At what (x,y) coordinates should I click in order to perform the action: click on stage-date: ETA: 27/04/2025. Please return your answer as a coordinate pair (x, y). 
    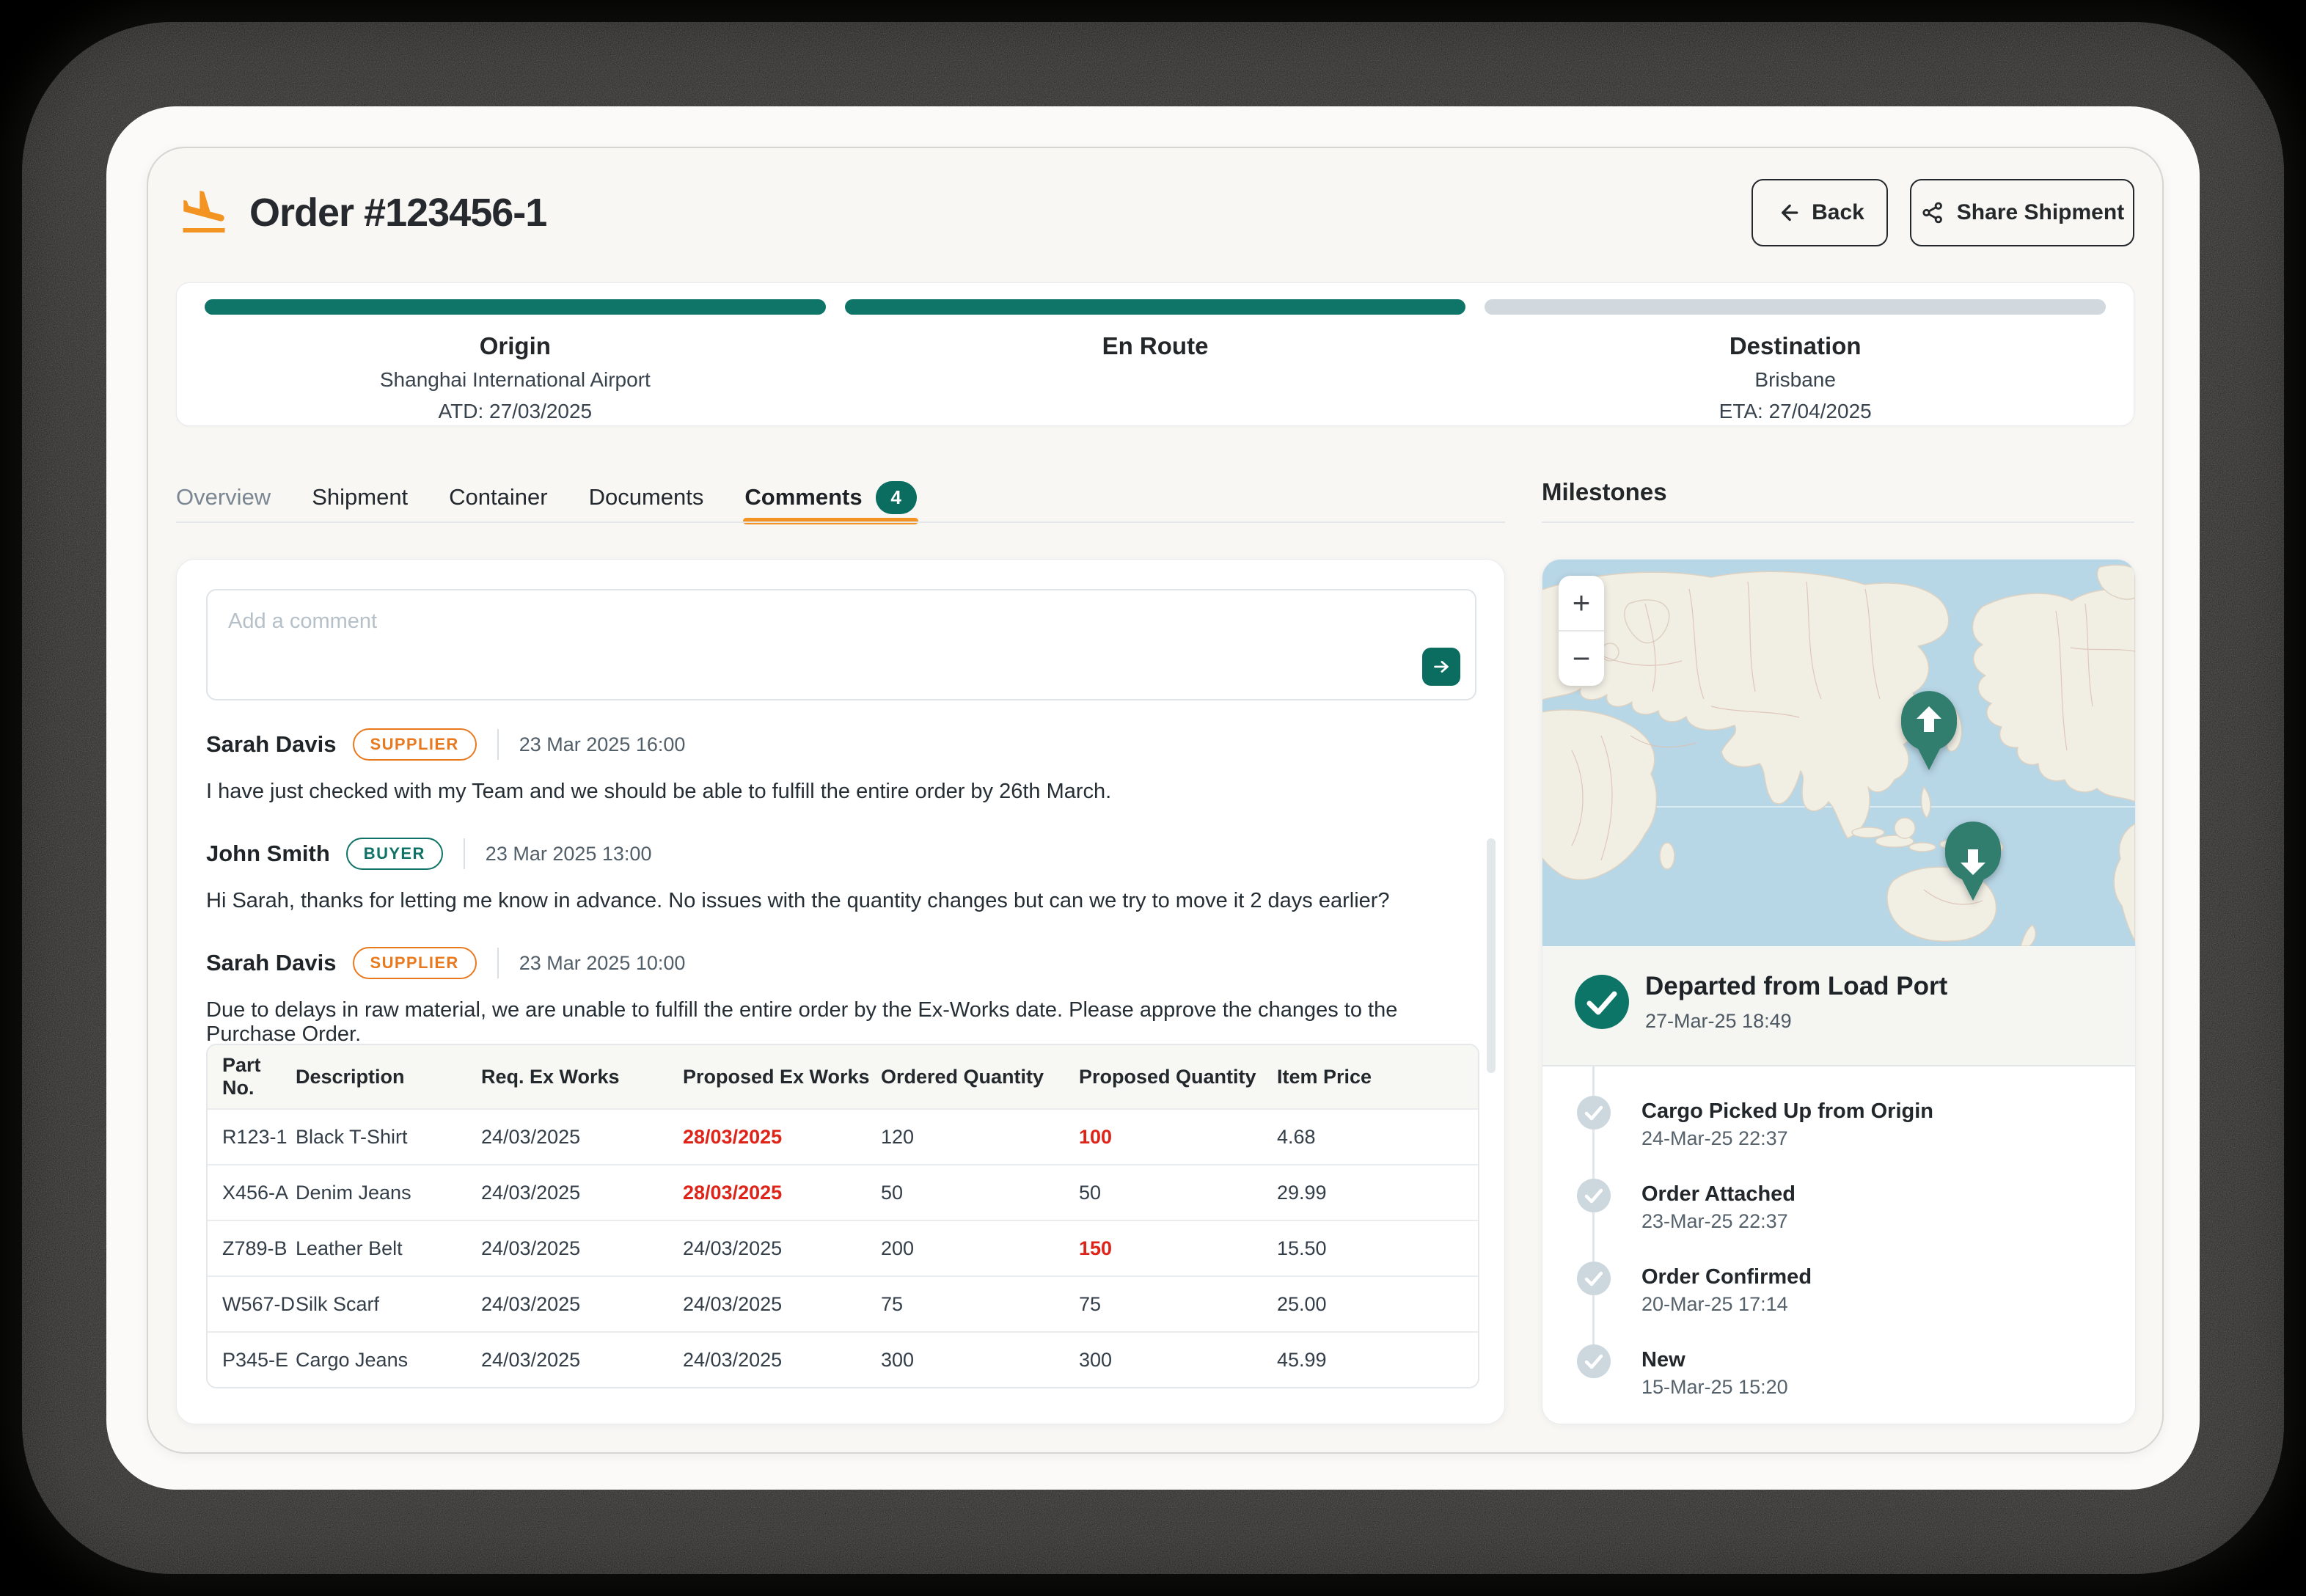
    Looking at the image, I should click on (1795, 411).